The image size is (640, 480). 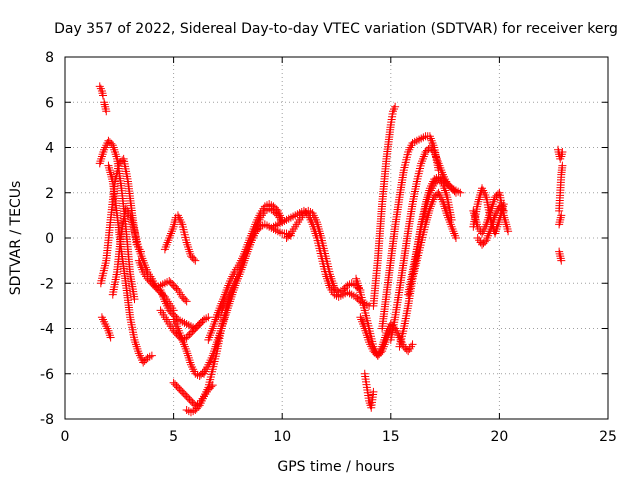 I want to click on series-s23, so click(x=384, y=206).